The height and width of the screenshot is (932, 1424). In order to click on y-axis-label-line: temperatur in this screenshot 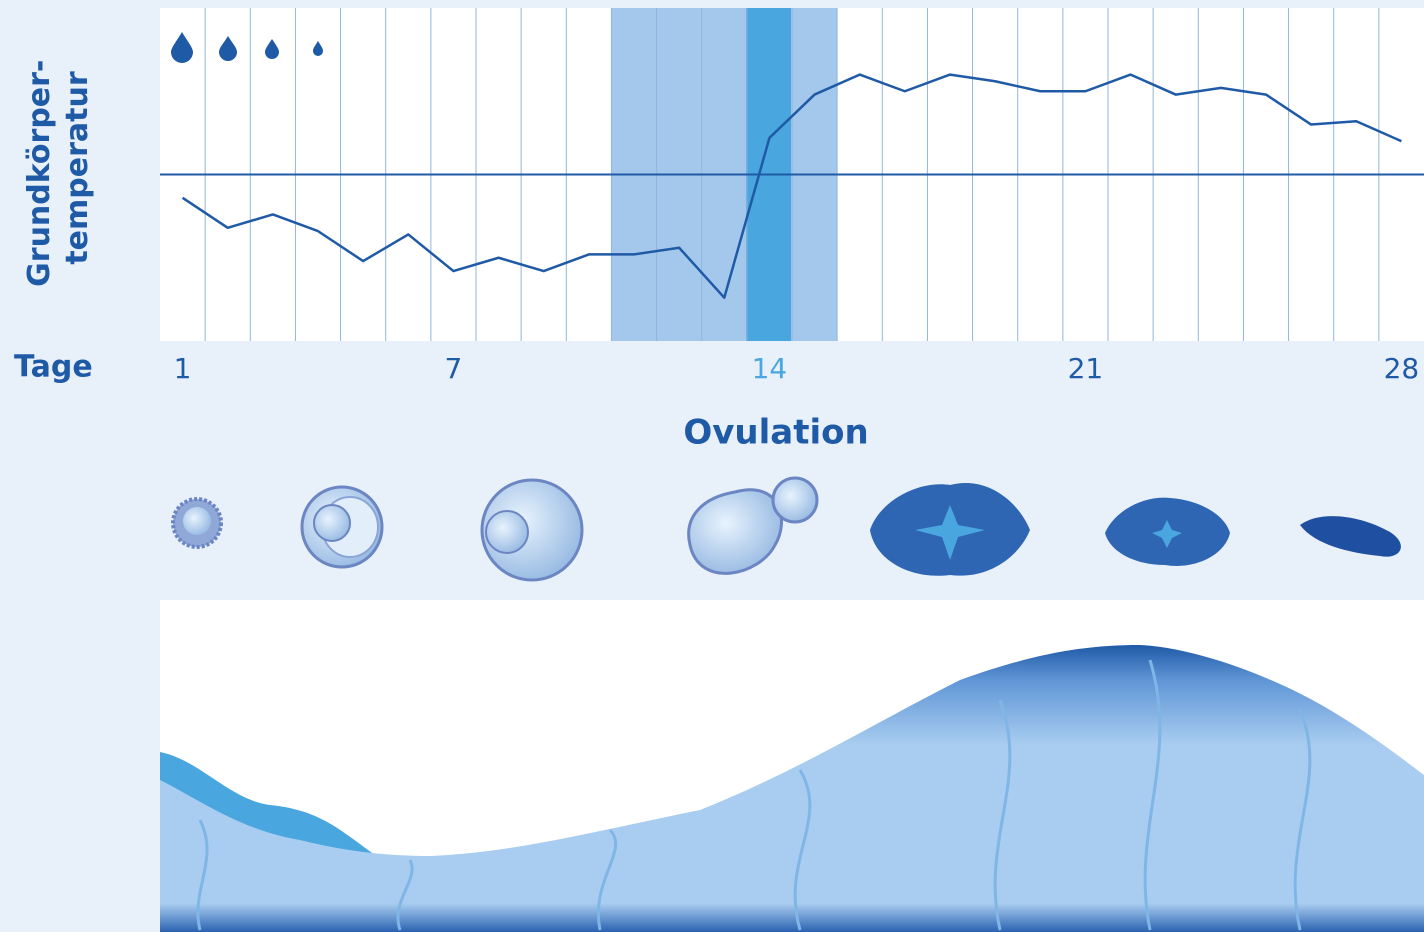, I will do `click(77, 168)`.